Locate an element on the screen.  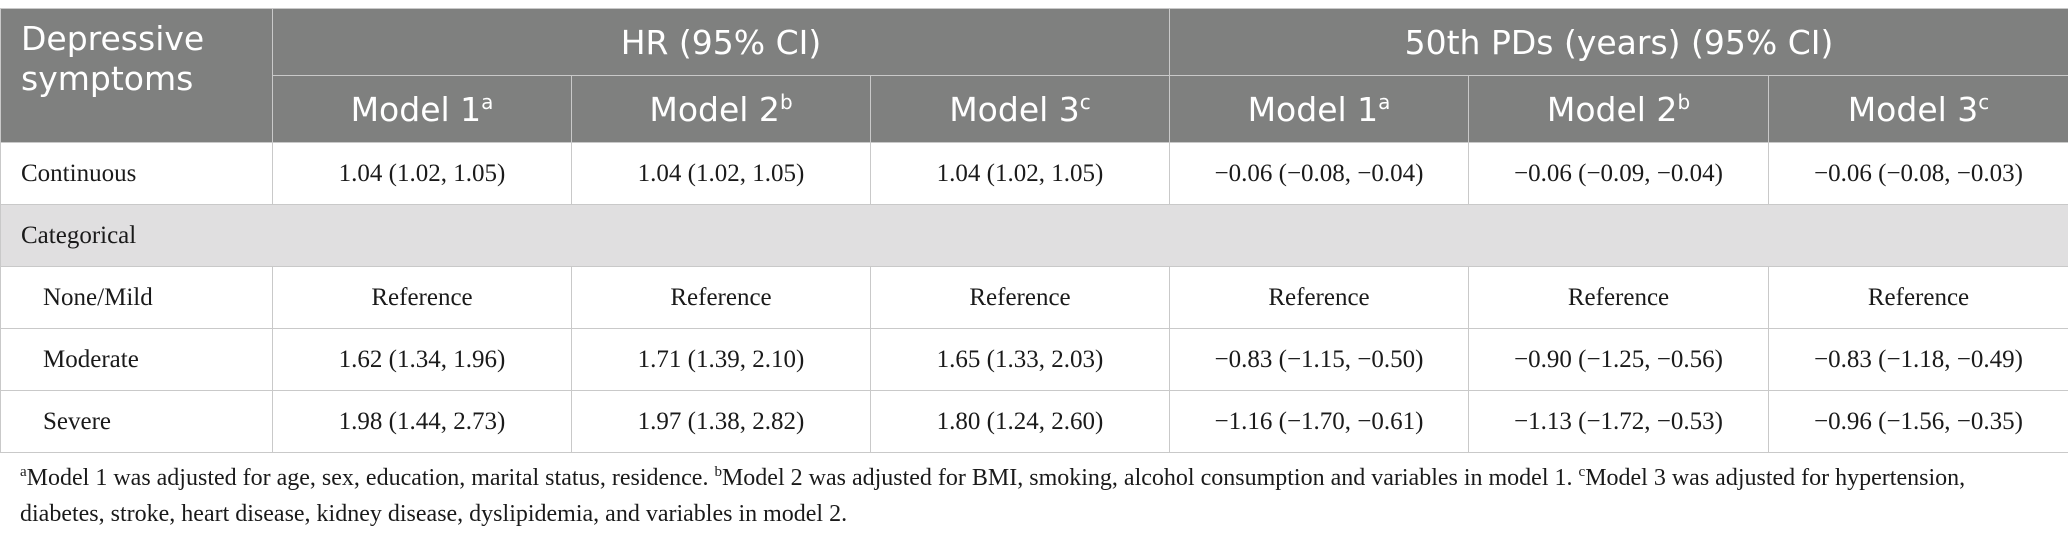
row-header-line-1: Depressive is located at coordinates (113, 38).